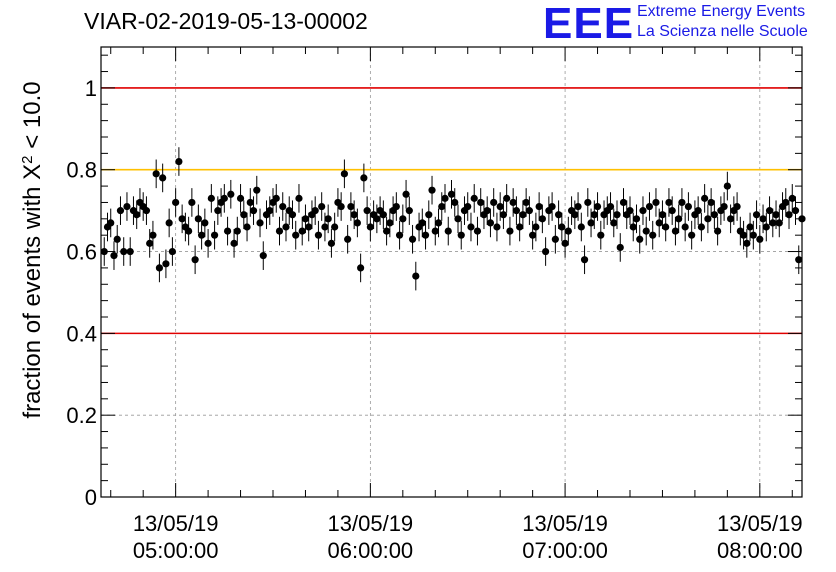 This screenshot has height=572, width=836. I want to click on chart-title: VIAR-02-2019-05-13-00002, so click(226, 21).